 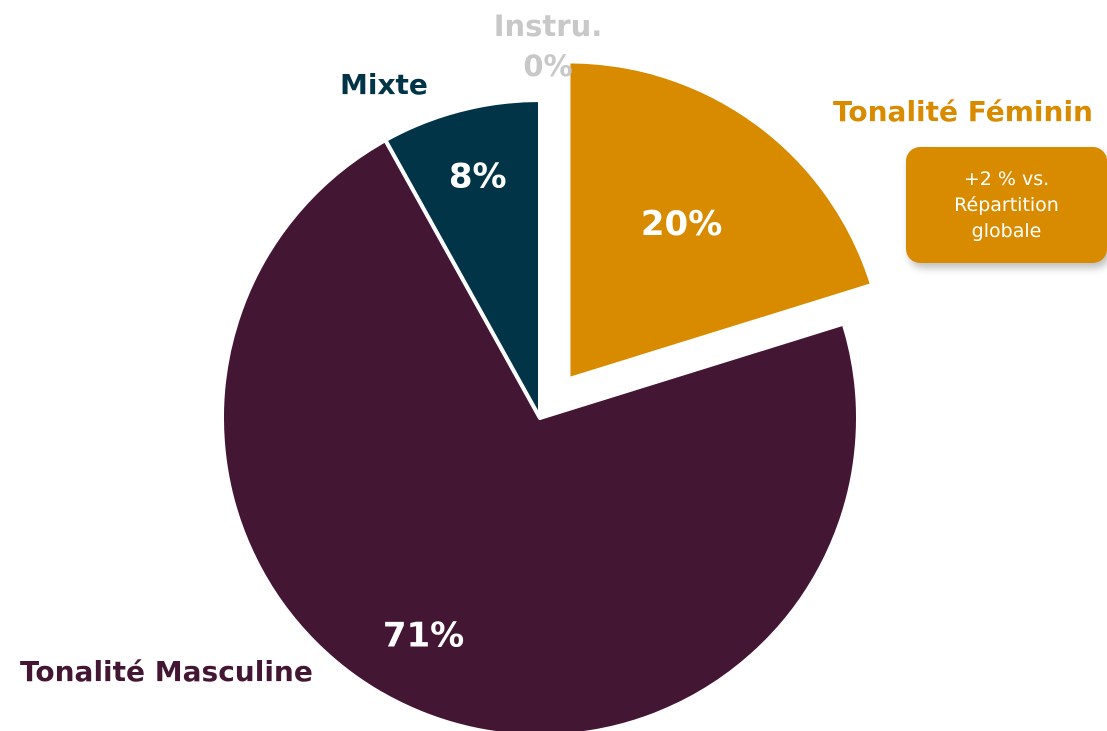 What do you see at coordinates (548, 46) in the screenshot?
I see `label-instru: Instru. 0%` at bounding box center [548, 46].